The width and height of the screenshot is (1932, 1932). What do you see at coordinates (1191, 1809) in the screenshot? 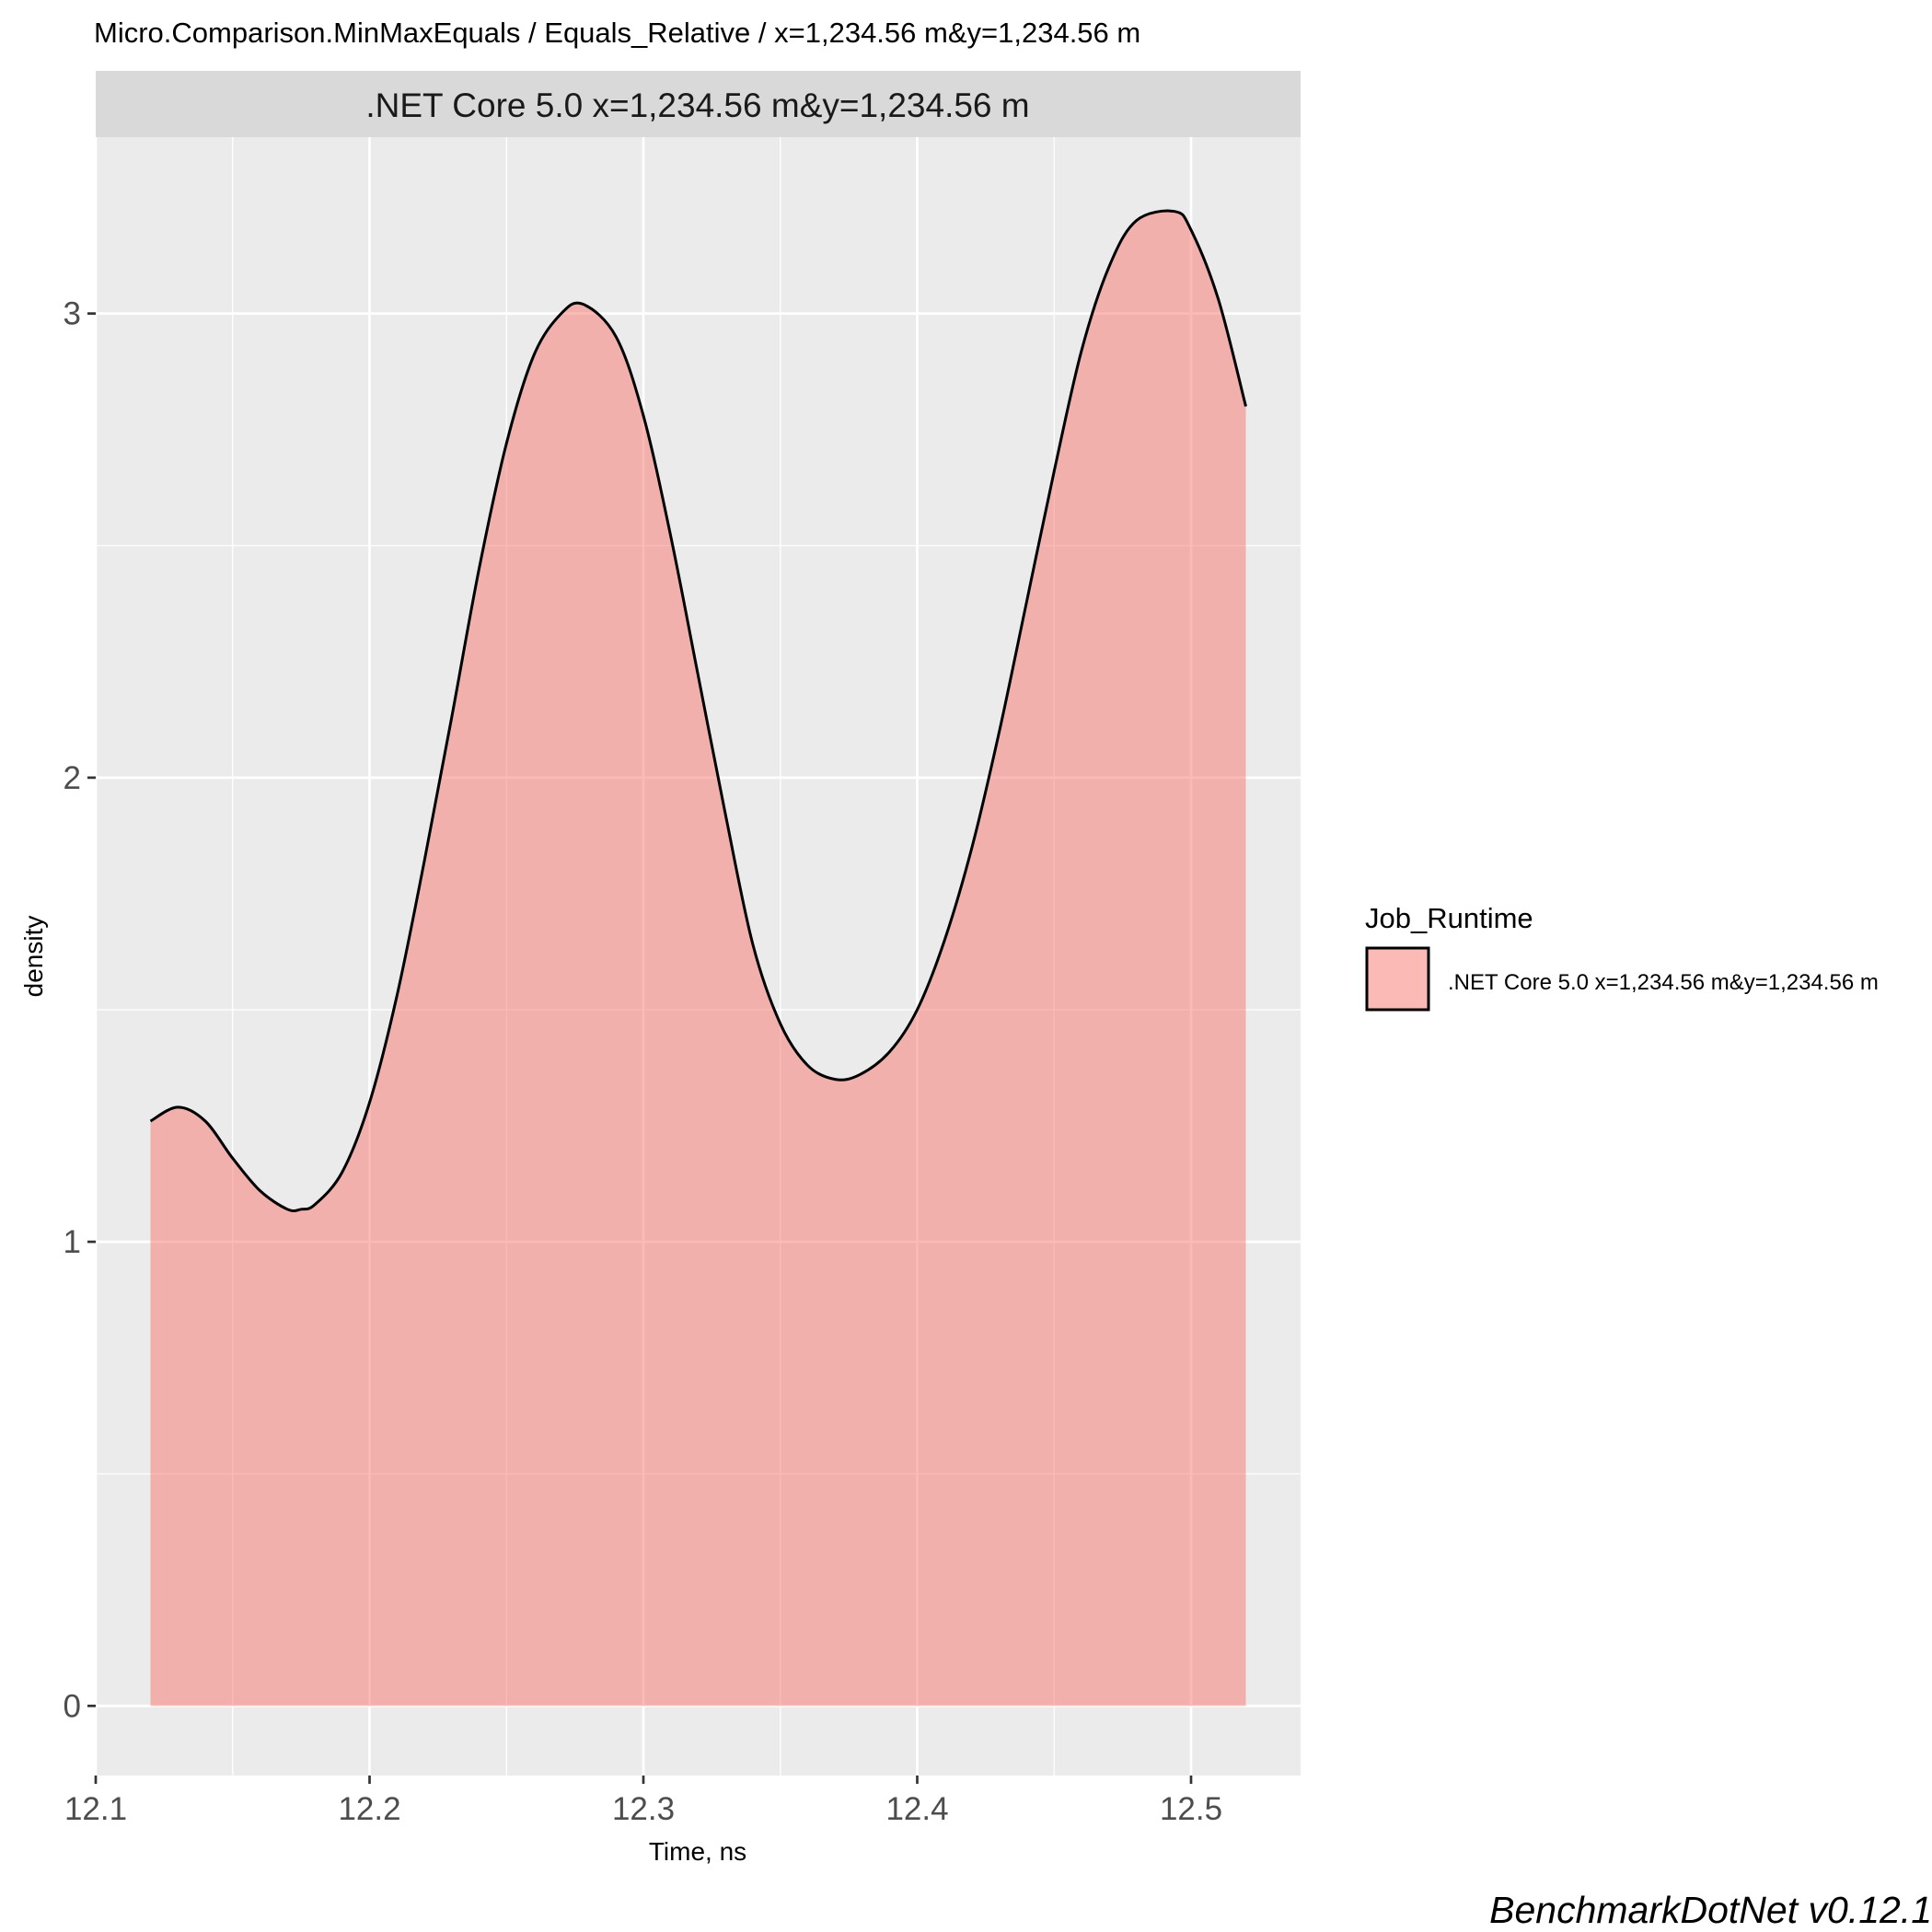
I see `x-tick-label: 12.5` at bounding box center [1191, 1809].